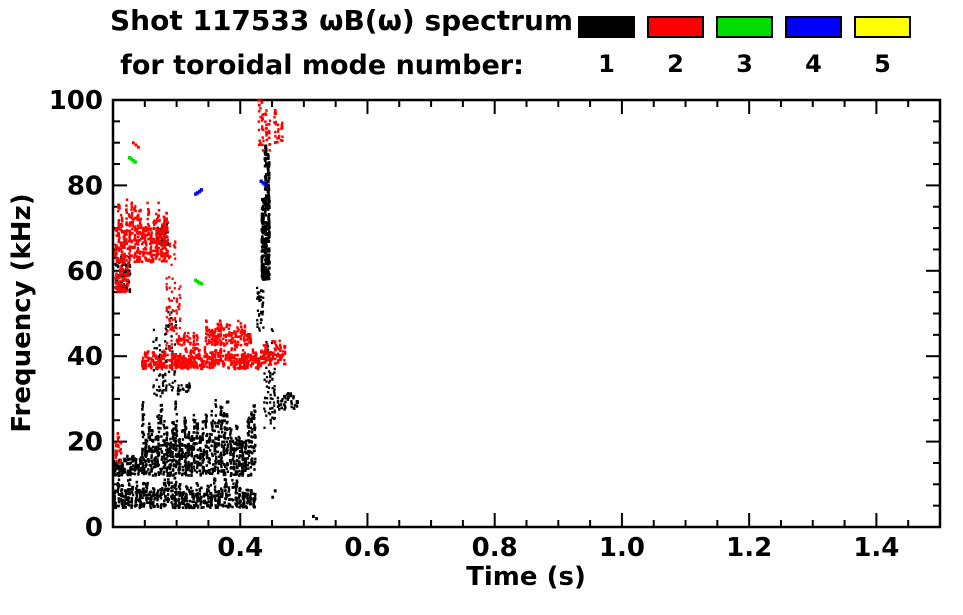 This screenshot has width=963, height=615. What do you see at coordinates (606, 64) in the screenshot?
I see `legend-number-n1: 1` at bounding box center [606, 64].